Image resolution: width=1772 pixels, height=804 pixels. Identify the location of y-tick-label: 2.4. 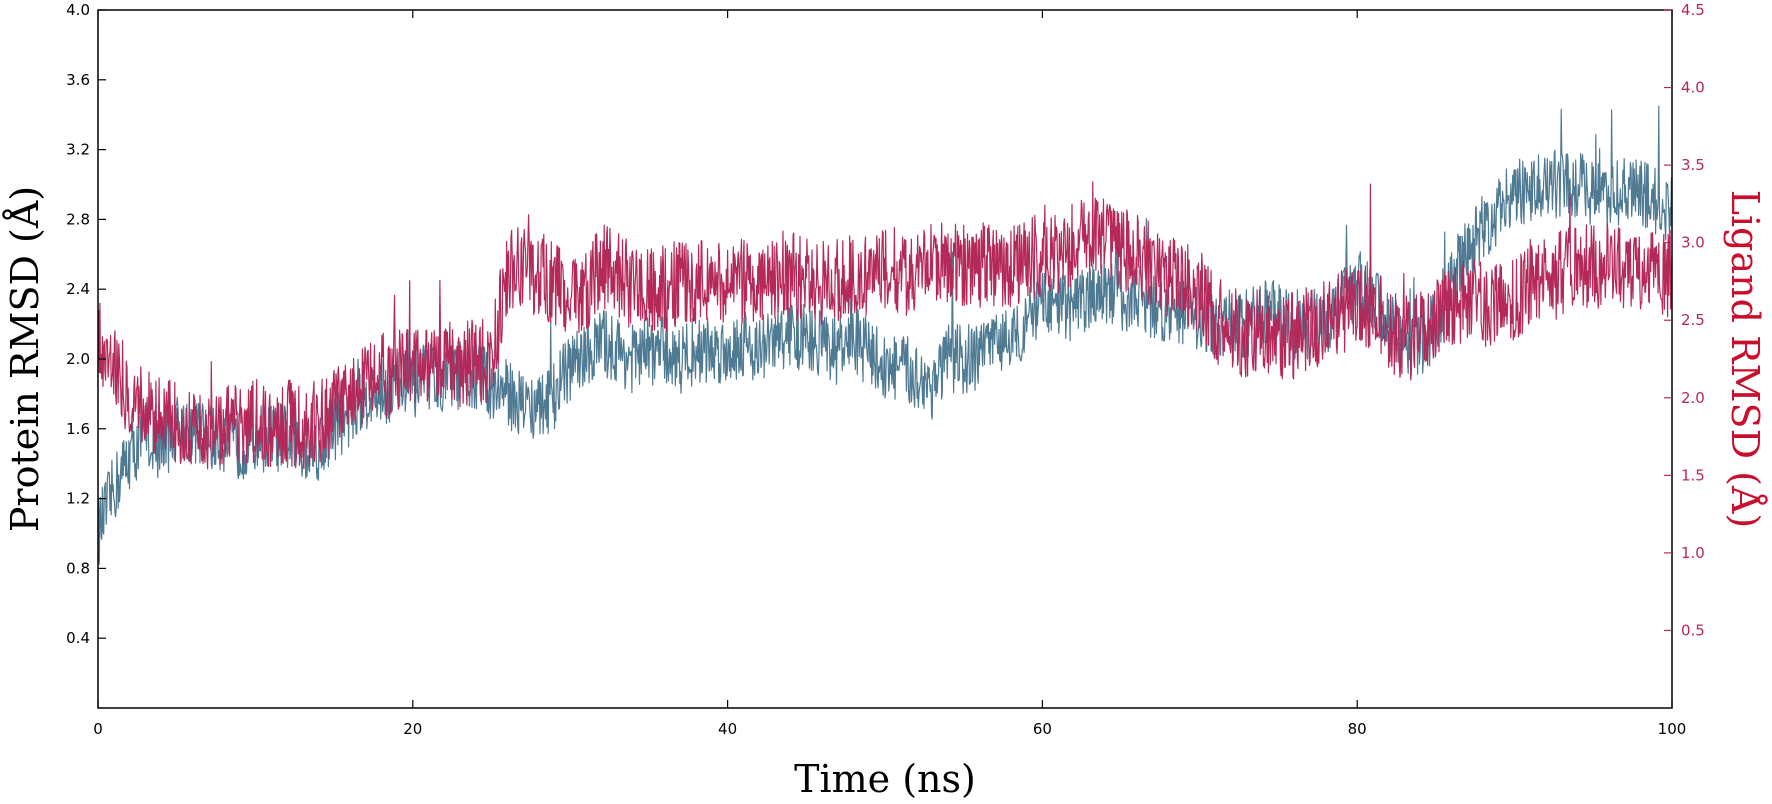
(78, 289).